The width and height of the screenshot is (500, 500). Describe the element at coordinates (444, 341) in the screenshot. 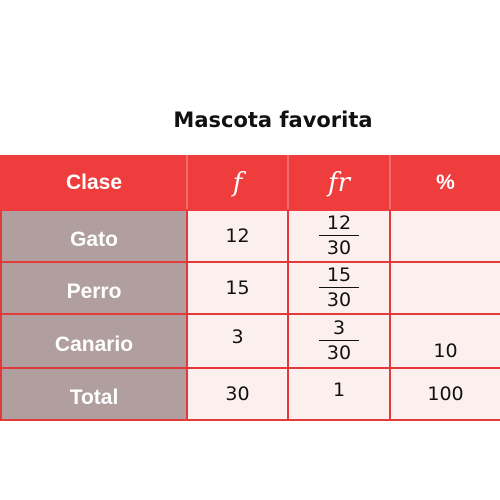

I see `cell-pct-canario: 10` at that location.